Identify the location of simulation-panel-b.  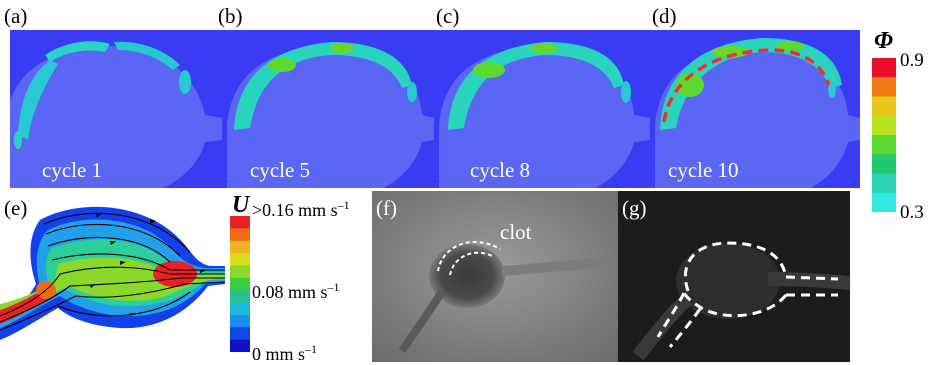
(328, 109).